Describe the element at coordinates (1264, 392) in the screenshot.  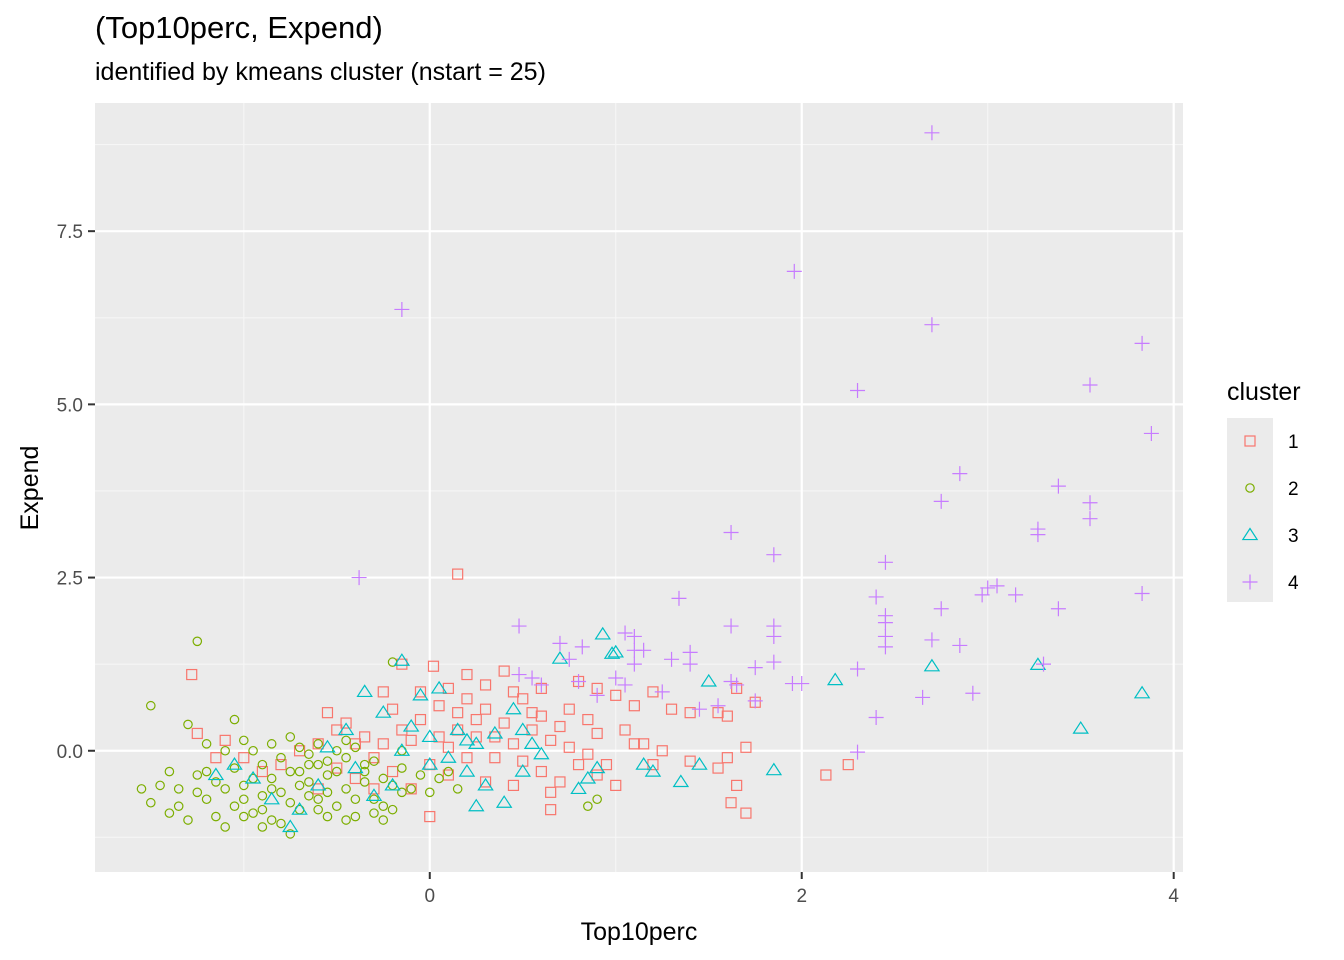
I see `legend-title: cluster` at that location.